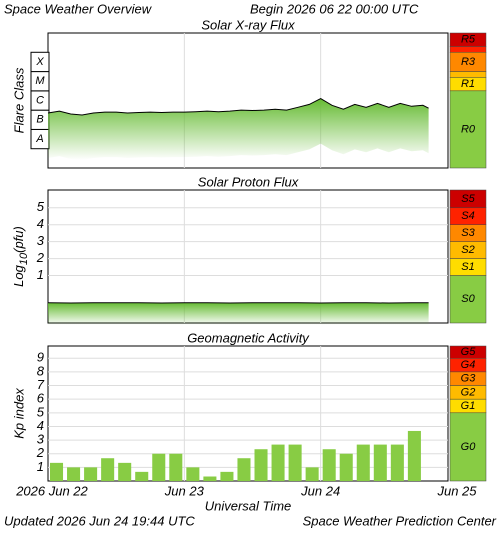 The width and height of the screenshot is (500, 533). I want to click on y-tick-label: 8, so click(41, 370).